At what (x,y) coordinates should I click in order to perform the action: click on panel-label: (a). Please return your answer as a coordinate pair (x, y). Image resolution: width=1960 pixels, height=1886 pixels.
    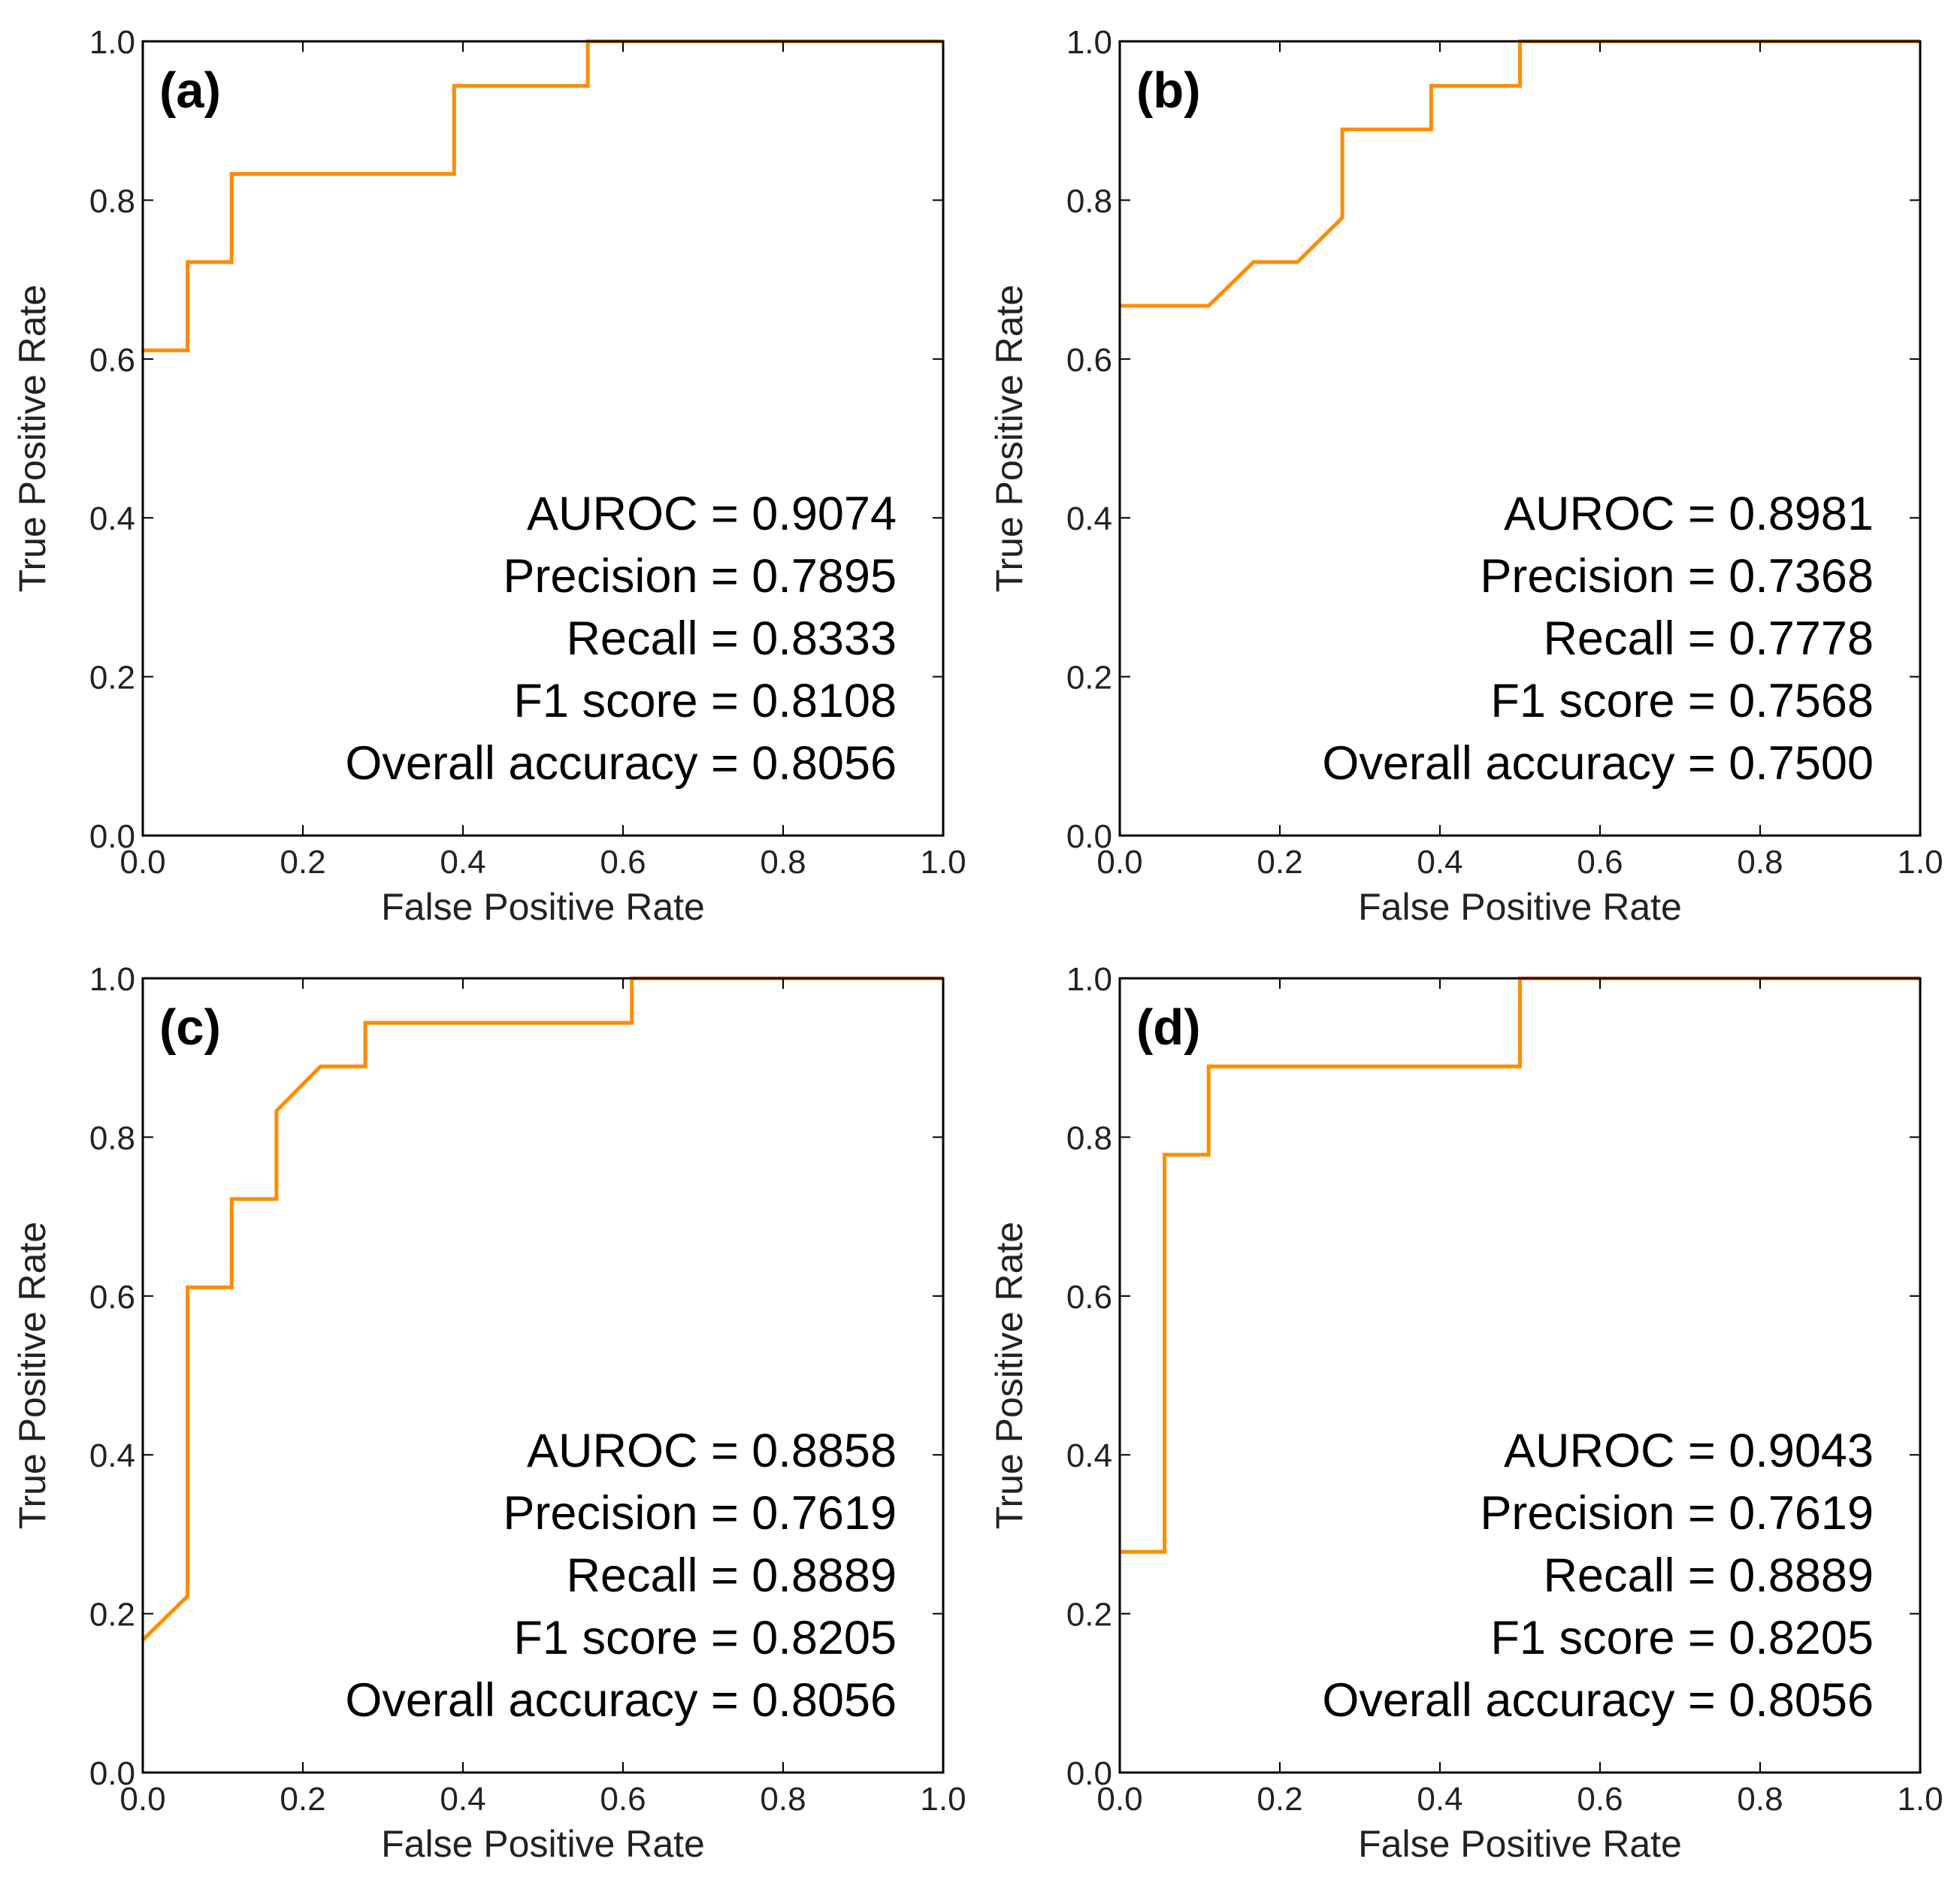
    Looking at the image, I should click on (190, 90).